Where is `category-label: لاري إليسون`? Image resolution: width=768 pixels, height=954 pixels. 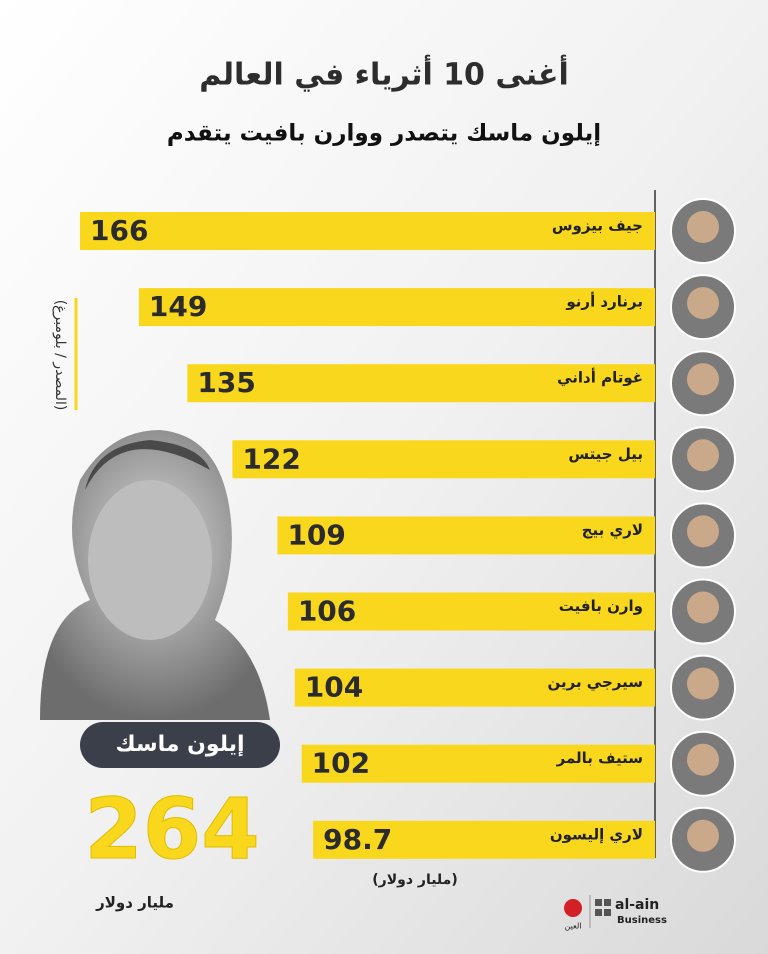 category-label: لاري إليسون is located at coordinates (596, 834).